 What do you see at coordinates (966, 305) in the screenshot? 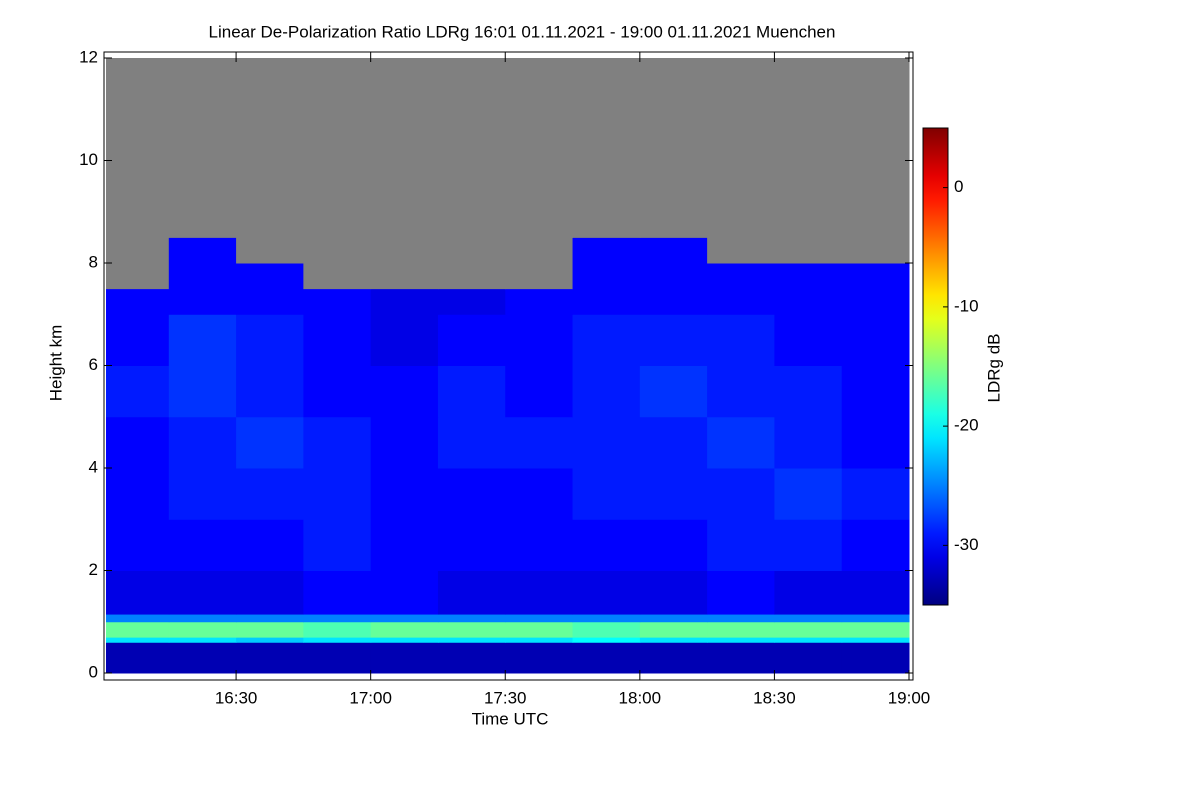
I see `colorbar-tick-label: -10` at bounding box center [966, 305].